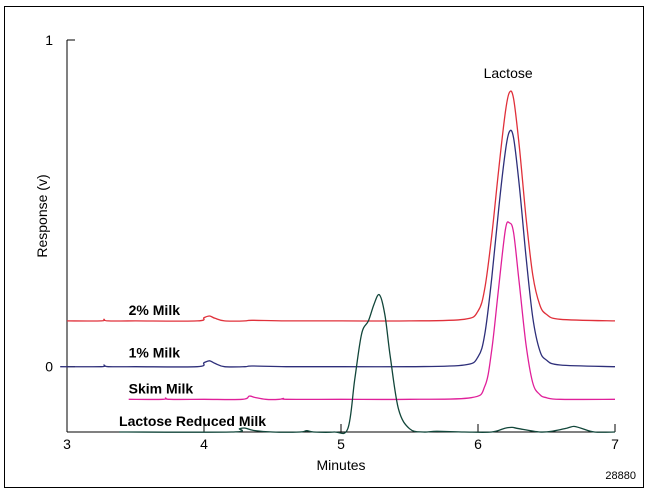 This screenshot has width=652, height=495. What do you see at coordinates (155, 310) in the screenshot?
I see `series-label-2-milk: 2% Milk` at bounding box center [155, 310].